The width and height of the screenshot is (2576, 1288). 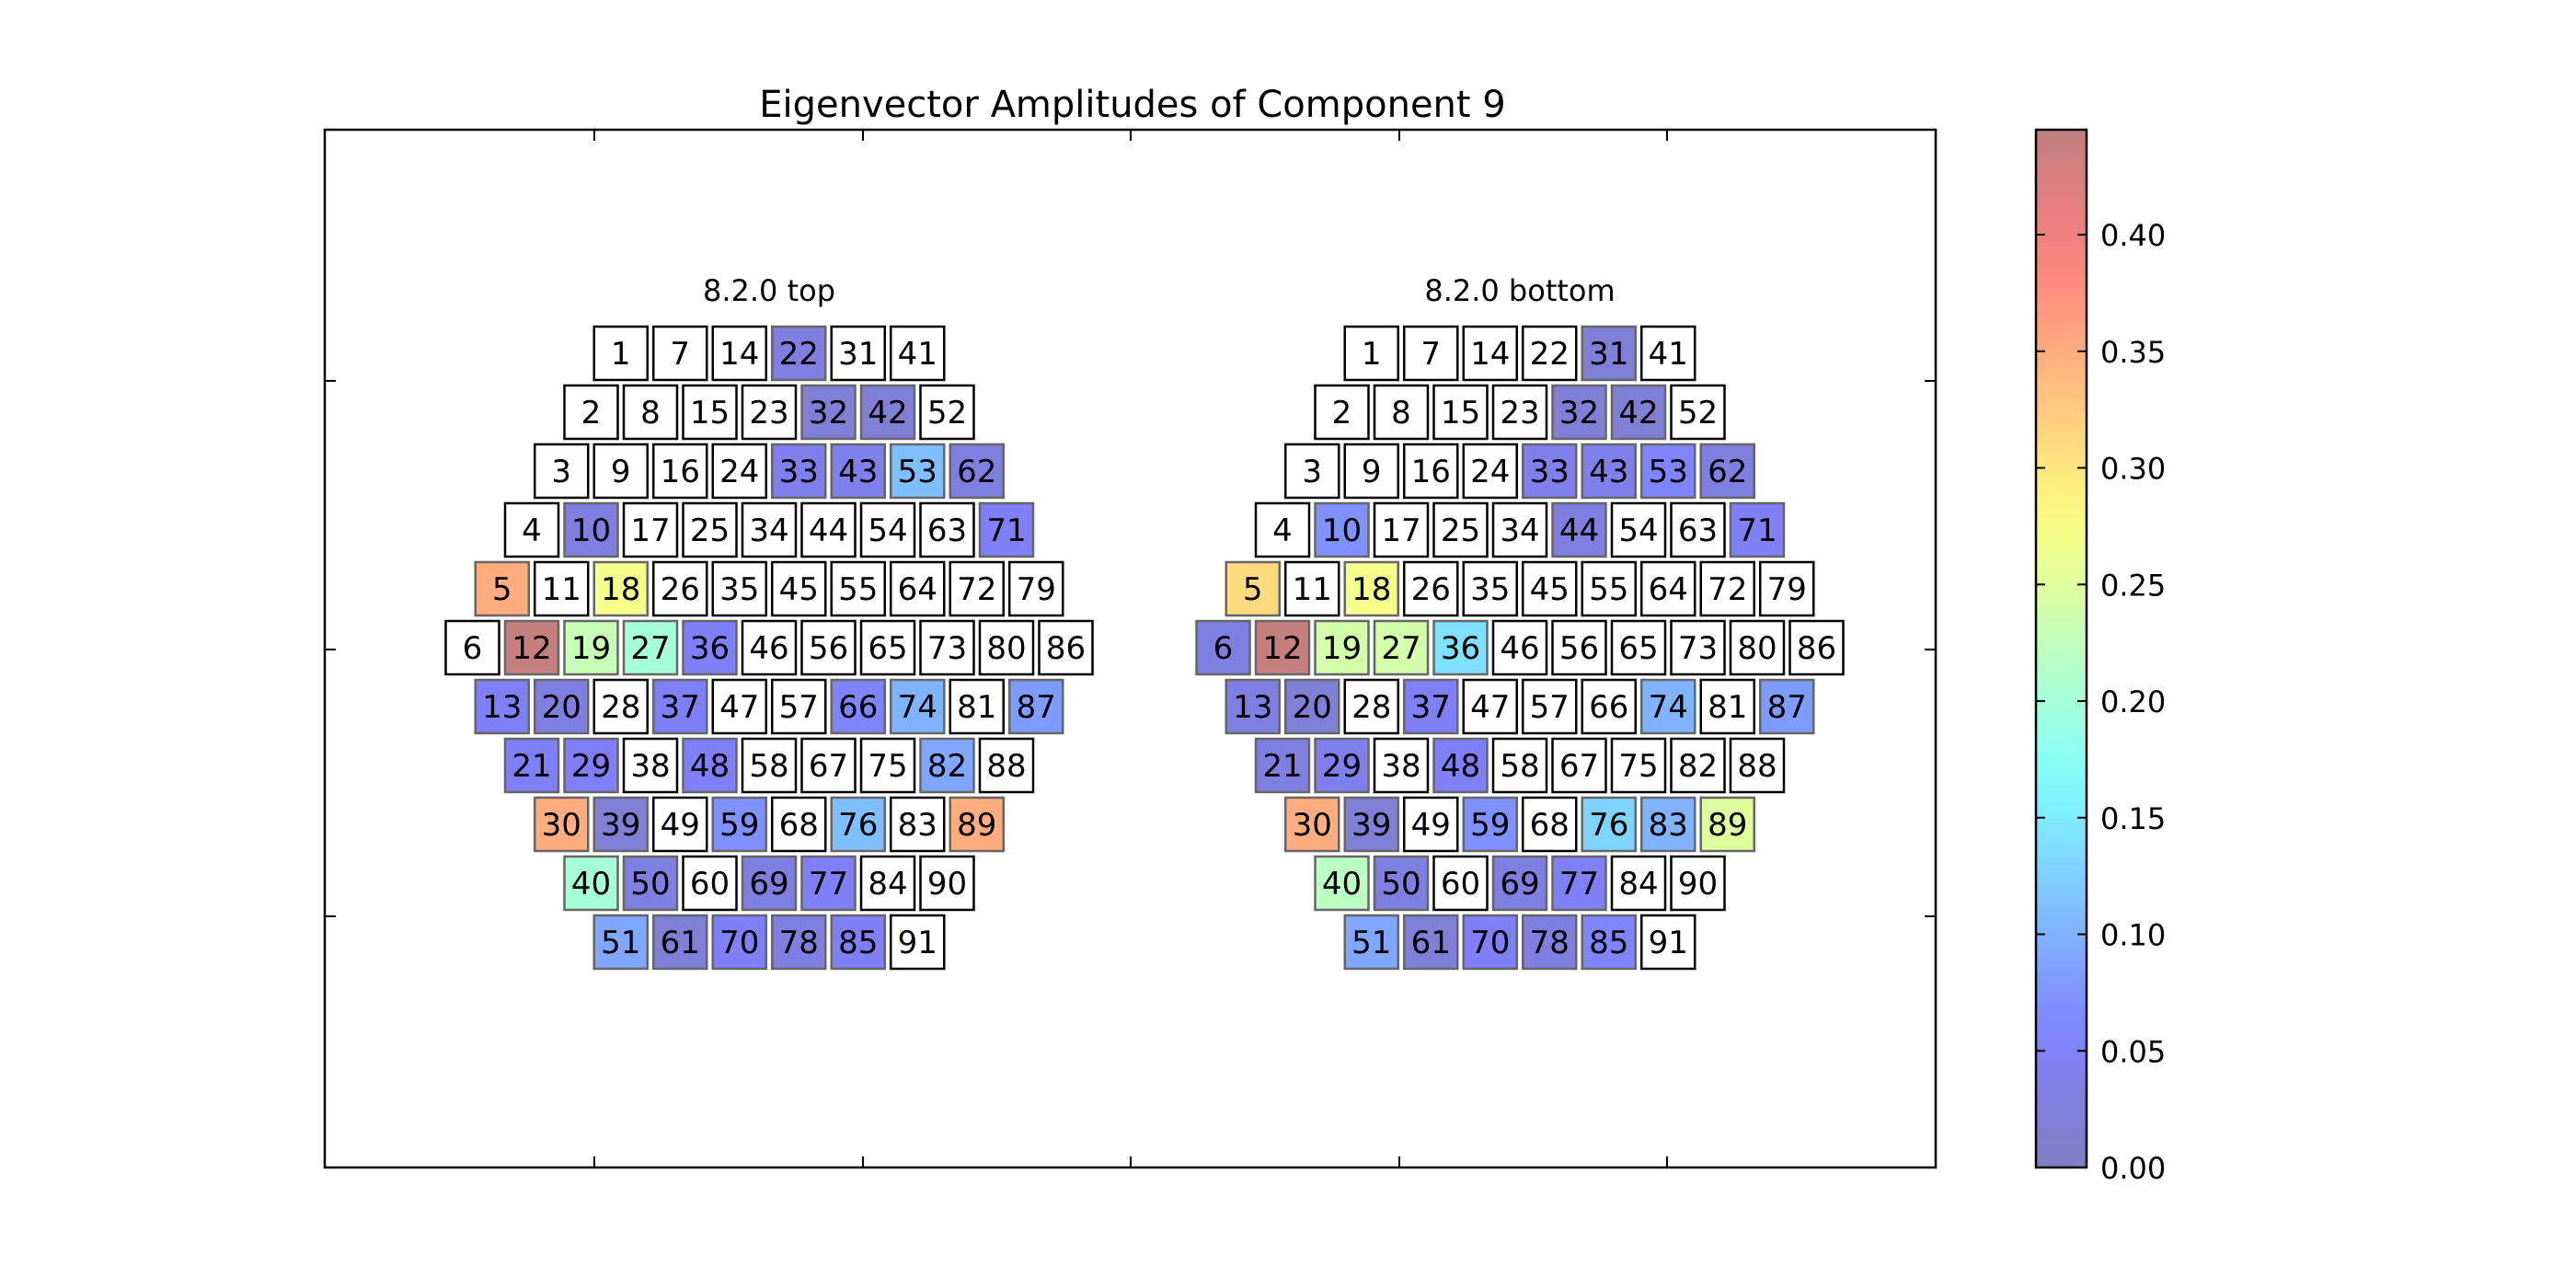 What do you see at coordinates (2061, 648) in the screenshot?
I see `colorbar-gradient` at bounding box center [2061, 648].